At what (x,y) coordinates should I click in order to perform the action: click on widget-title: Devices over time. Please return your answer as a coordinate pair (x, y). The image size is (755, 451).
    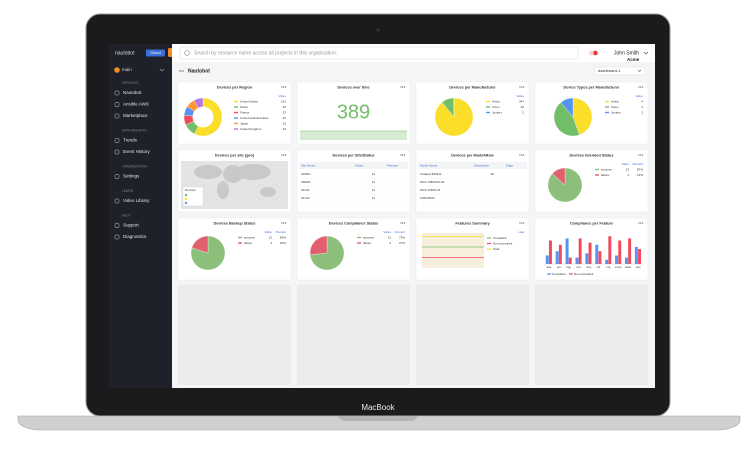
    Looking at the image, I should click on (353, 88).